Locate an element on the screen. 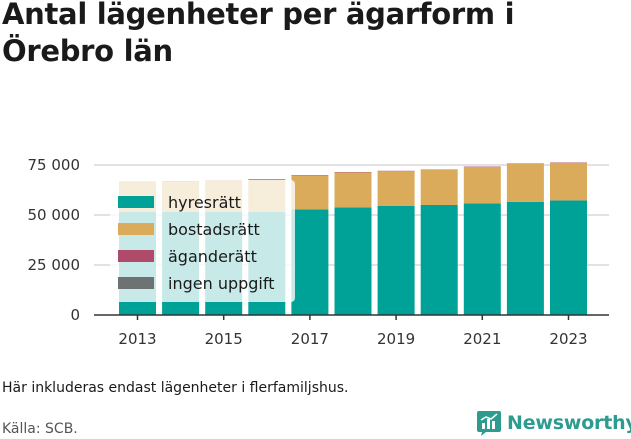 The height and width of the screenshot is (439, 631). legend-label: äganderätt is located at coordinates (212, 256).